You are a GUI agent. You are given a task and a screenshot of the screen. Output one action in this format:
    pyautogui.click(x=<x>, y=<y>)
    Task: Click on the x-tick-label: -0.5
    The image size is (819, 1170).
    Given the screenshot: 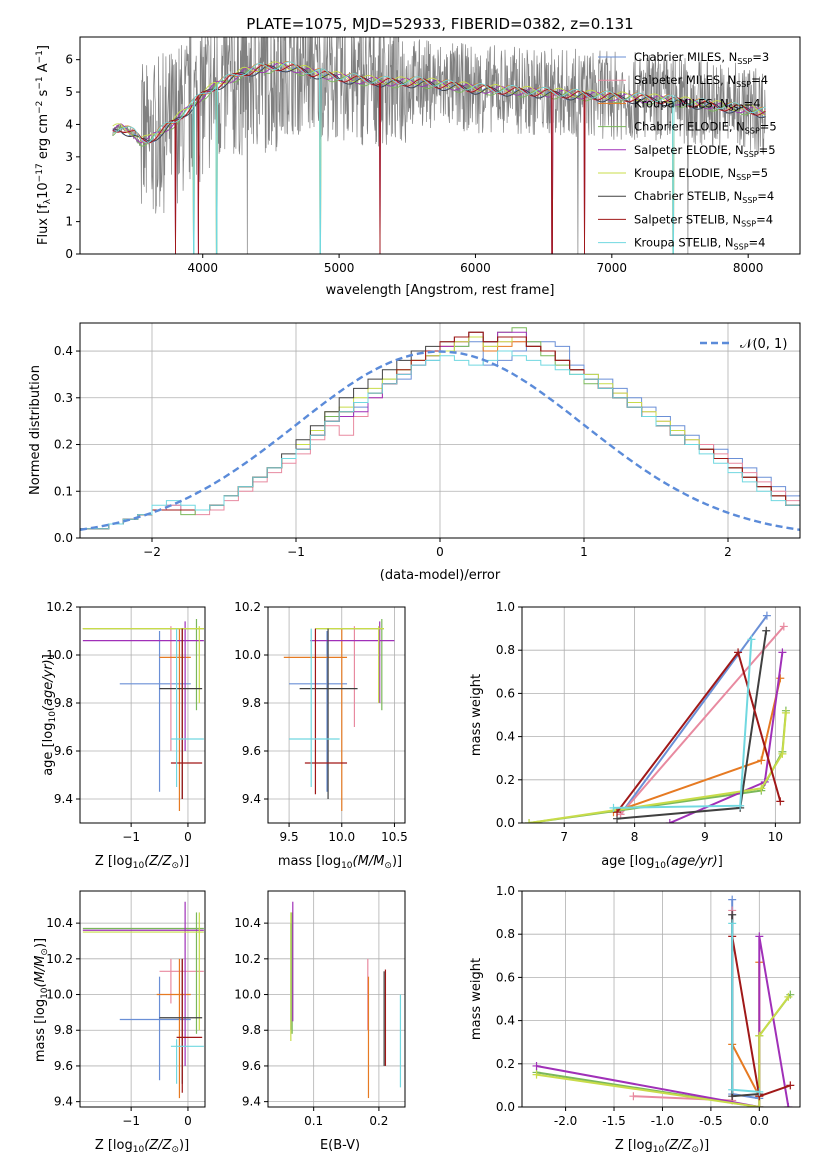 What is the action you would take?
    pyautogui.click(x=710, y=1121)
    